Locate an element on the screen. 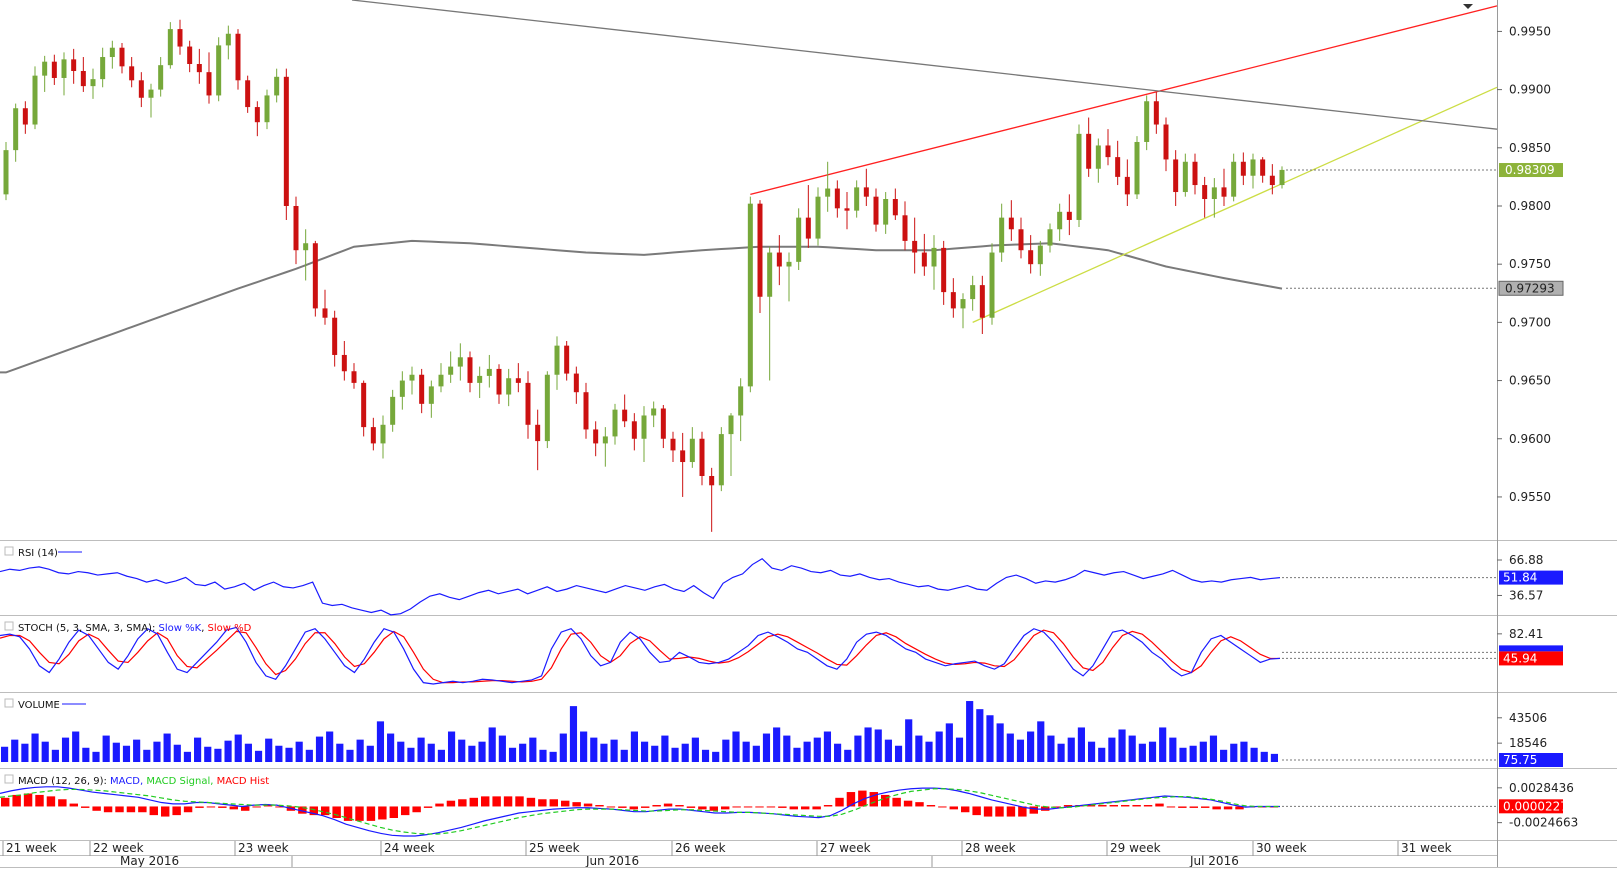 Image resolution: width=1617 pixels, height=894 pixels. last-price-badge is located at coordinates (1531, 170).